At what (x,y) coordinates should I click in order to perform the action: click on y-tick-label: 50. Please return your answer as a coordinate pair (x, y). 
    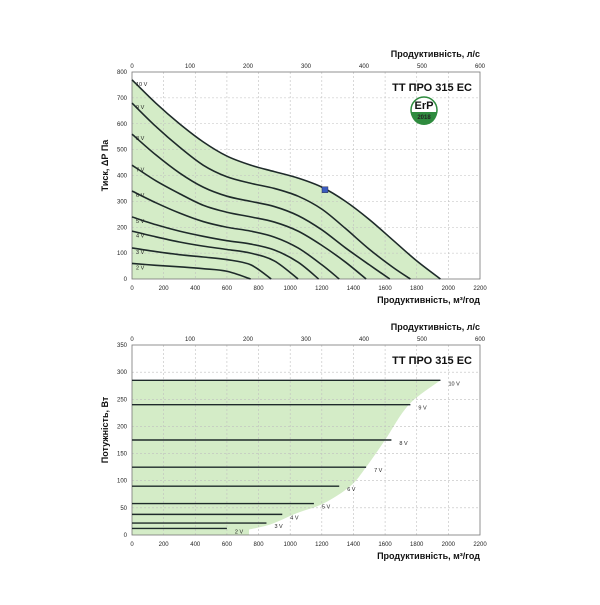
    Looking at the image, I should click on (123, 509).